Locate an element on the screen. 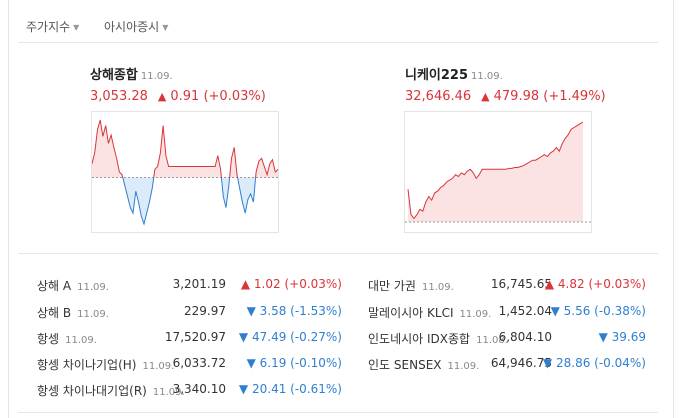 This screenshot has width=683, height=418. index-name-cell: 인도 SENSEX 11.09. is located at coordinates (423, 364).